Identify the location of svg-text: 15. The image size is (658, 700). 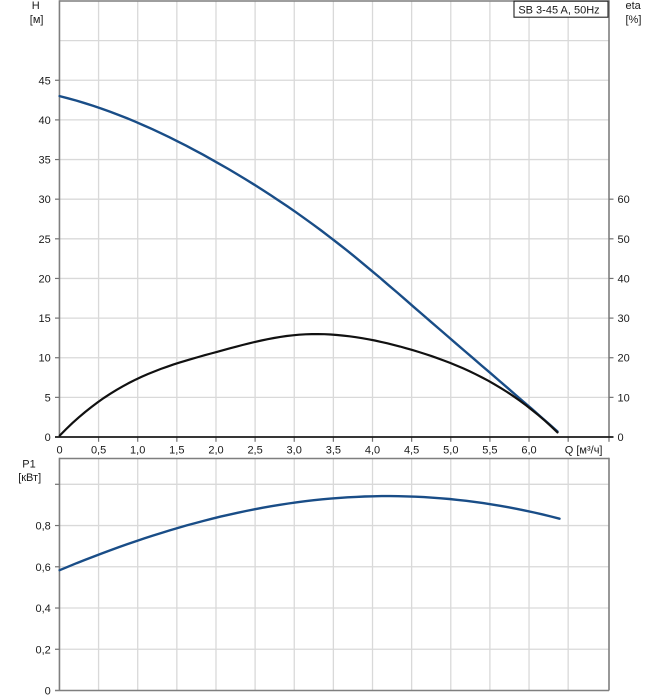
(45, 319).